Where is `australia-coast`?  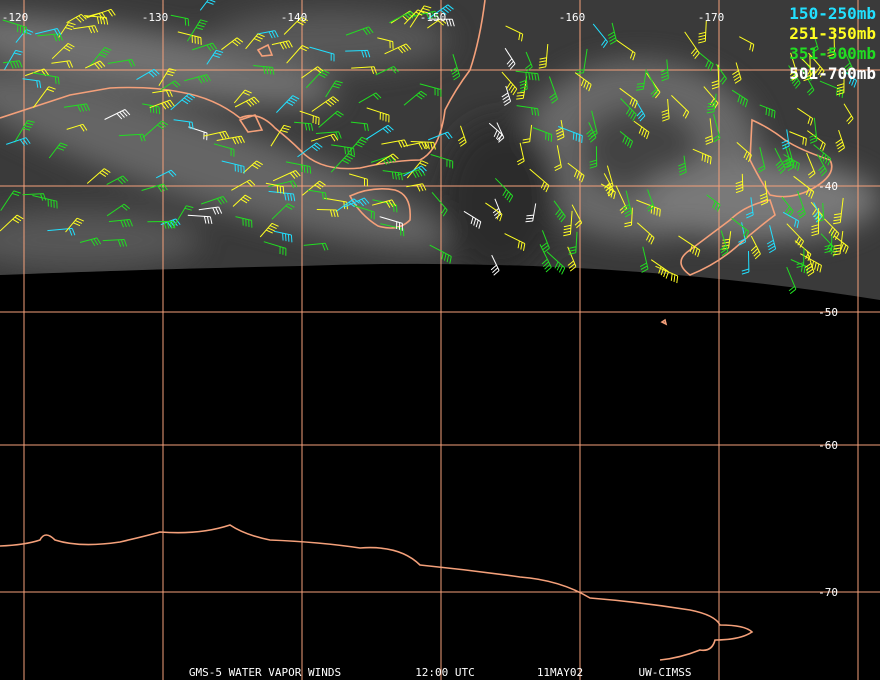 australia-coast is located at coordinates (243, 85).